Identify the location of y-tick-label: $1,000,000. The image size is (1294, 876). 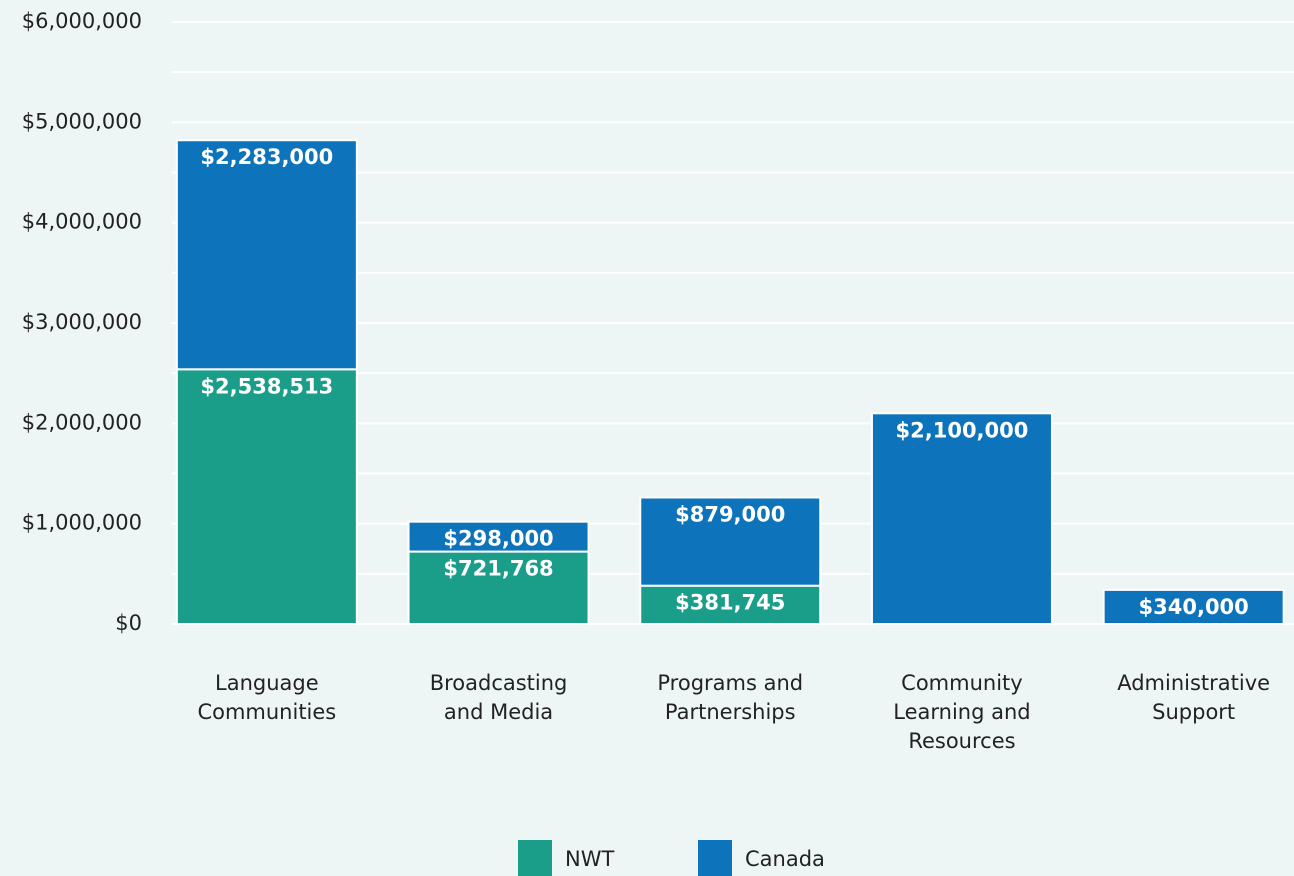
(82, 523).